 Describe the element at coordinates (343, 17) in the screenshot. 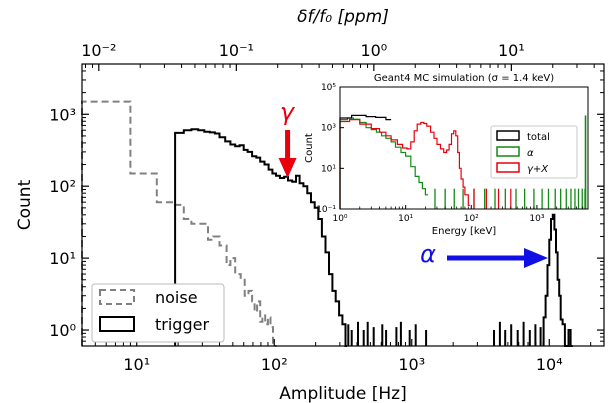

I see `top-axis-label: δf/f₀ [ppm]` at that location.